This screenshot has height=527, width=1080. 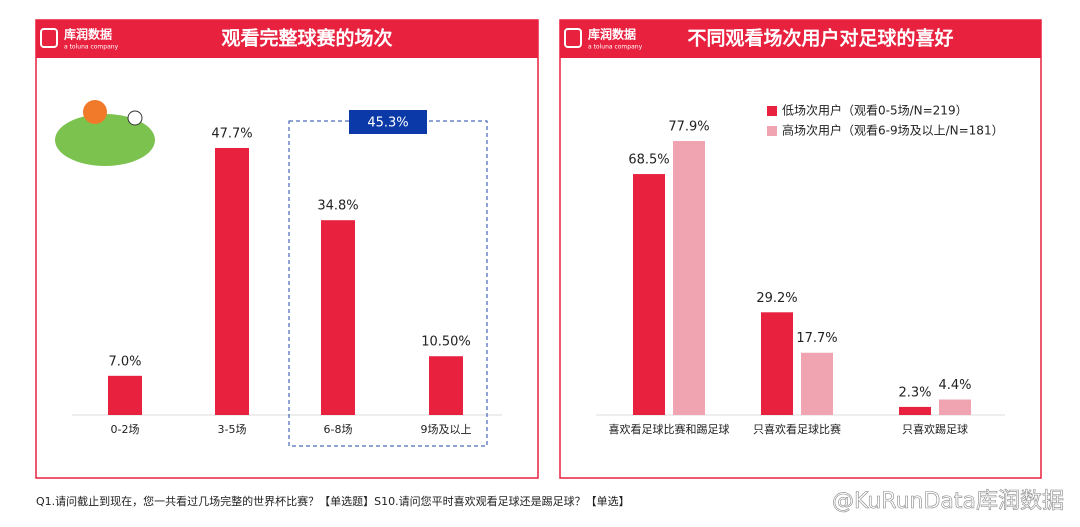 What do you see at coordinates (816, 338) in the screenshot?
I see `value-label: 17.7%` at bounding box center [816, 338].